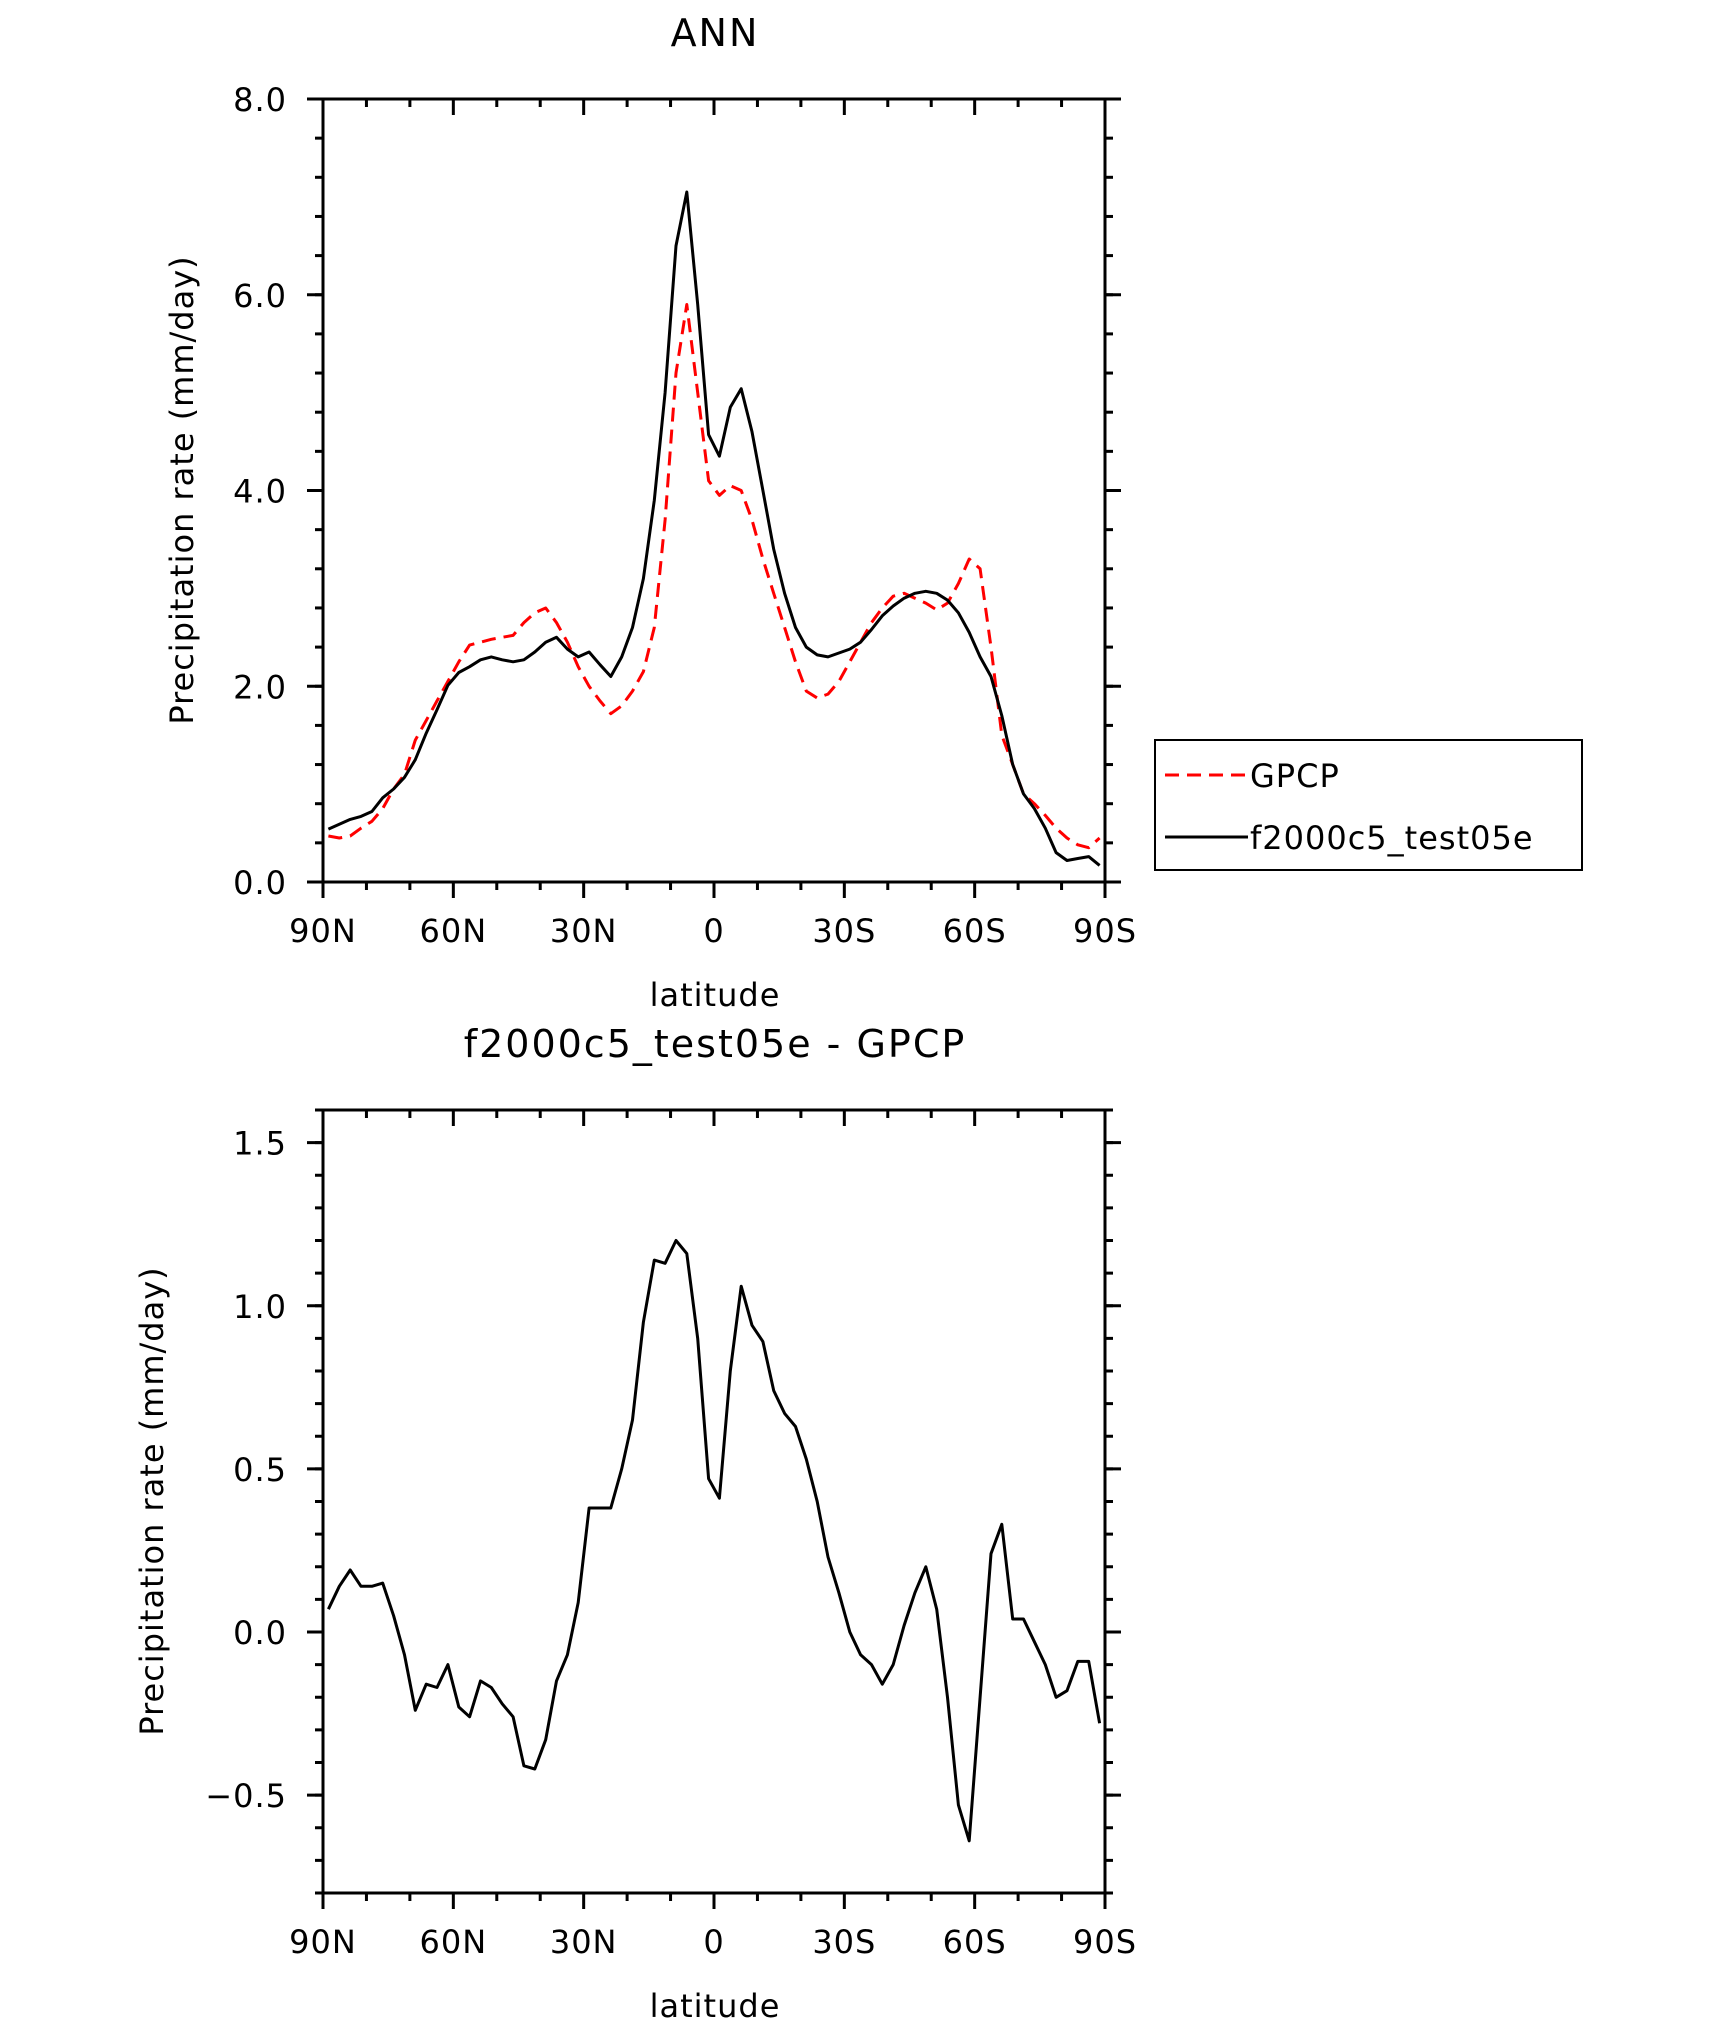  I want to click on bottom-x-tick-labels: 90N 60N 30N 0 30S 60S 90S, so click(713, 1942).